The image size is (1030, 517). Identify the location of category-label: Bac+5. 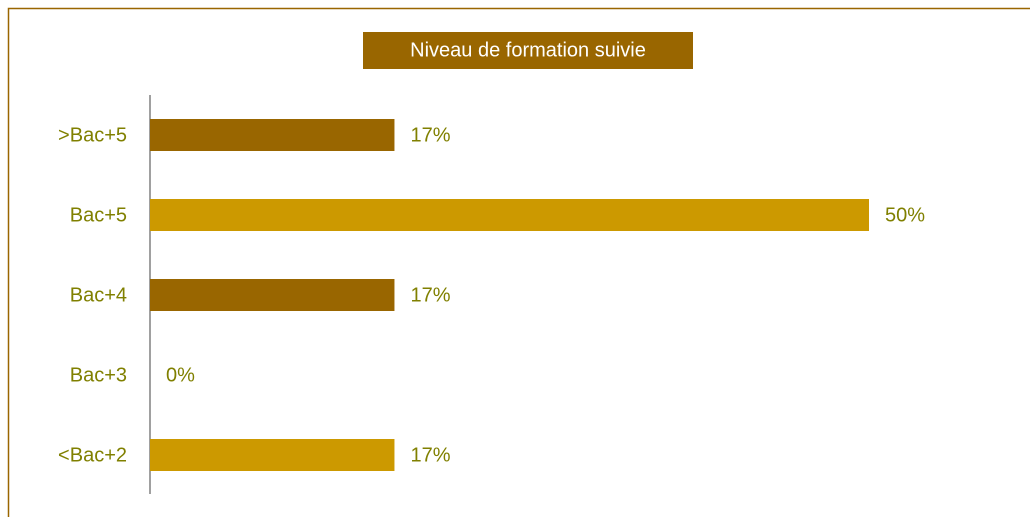
(98, 215).